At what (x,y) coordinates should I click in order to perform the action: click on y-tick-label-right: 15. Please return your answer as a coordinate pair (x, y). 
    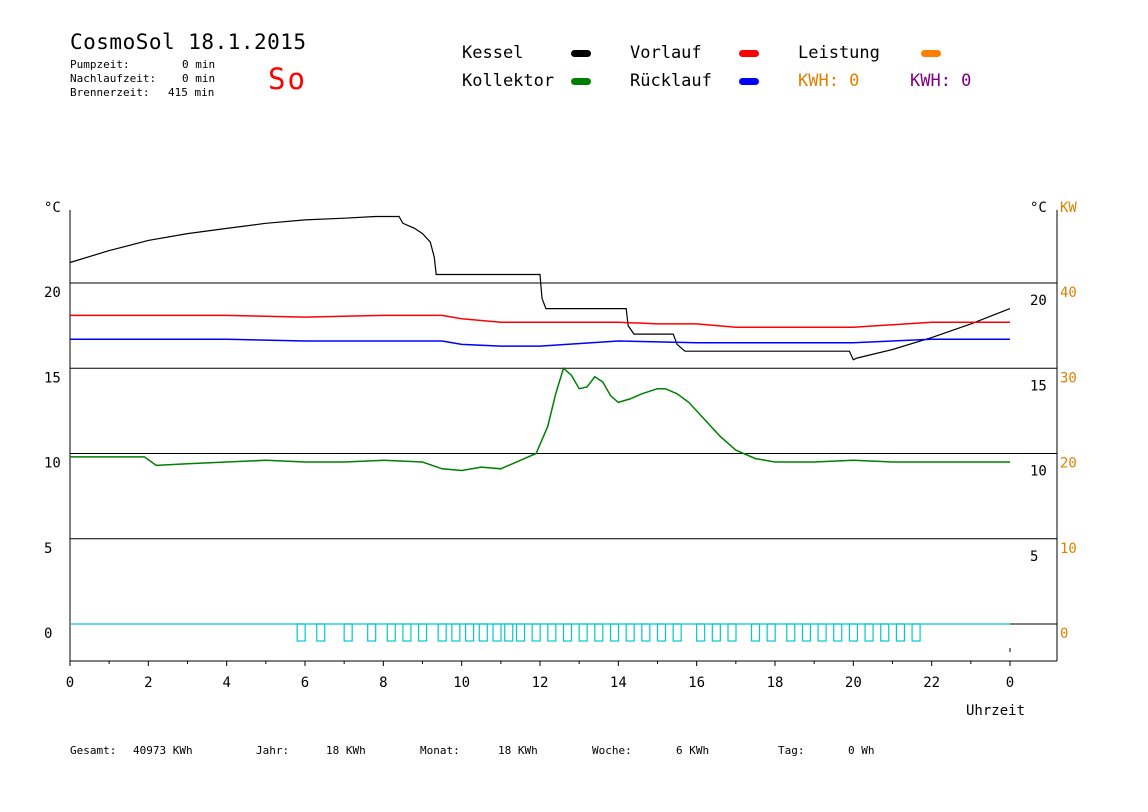
    Looking at the image, I should click on (1038, 386).